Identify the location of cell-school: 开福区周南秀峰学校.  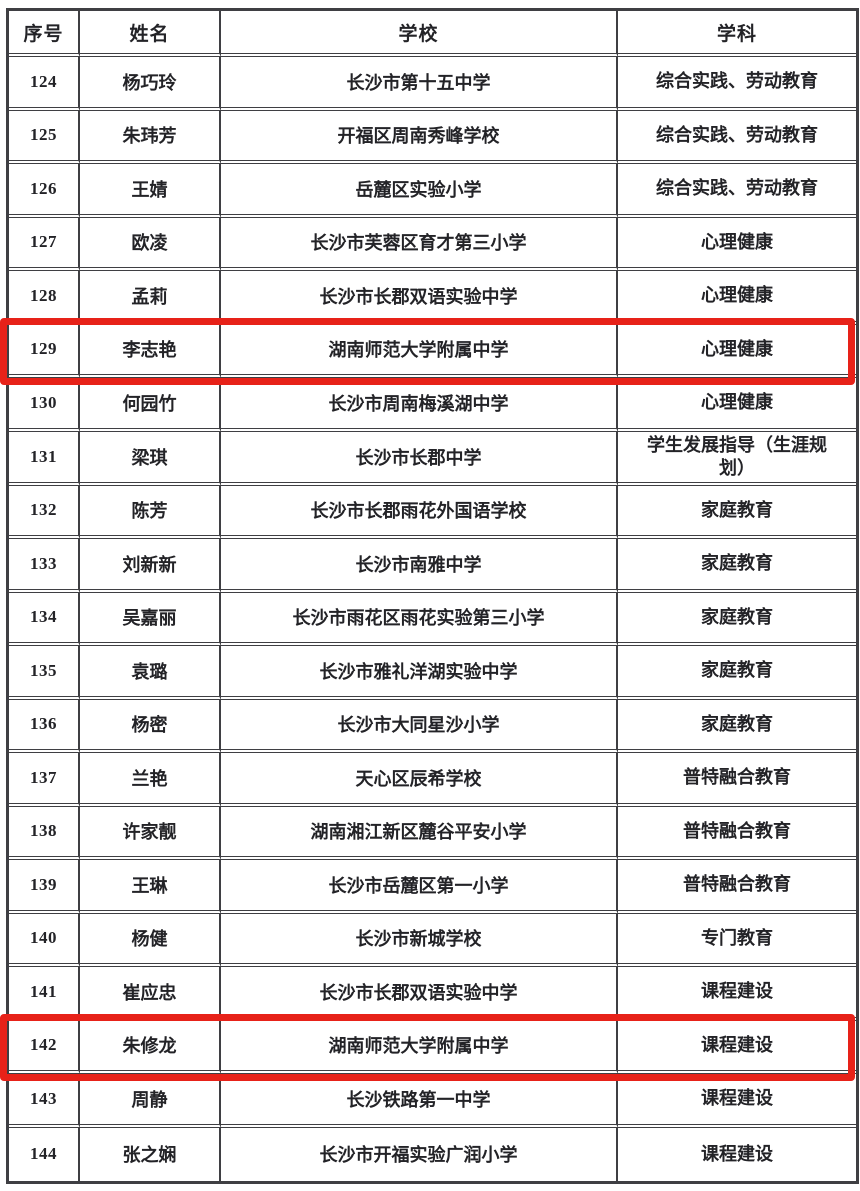
(419, 137).